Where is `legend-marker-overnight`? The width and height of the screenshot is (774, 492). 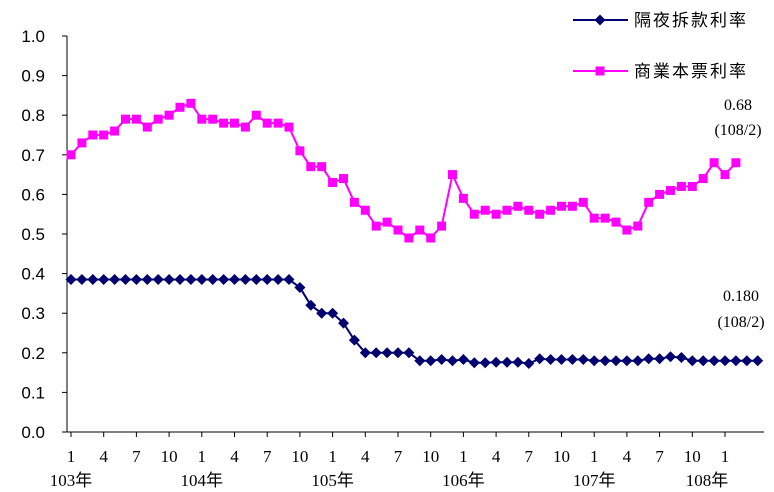
legend-marker-overnight is located at coordinates (600, 20).